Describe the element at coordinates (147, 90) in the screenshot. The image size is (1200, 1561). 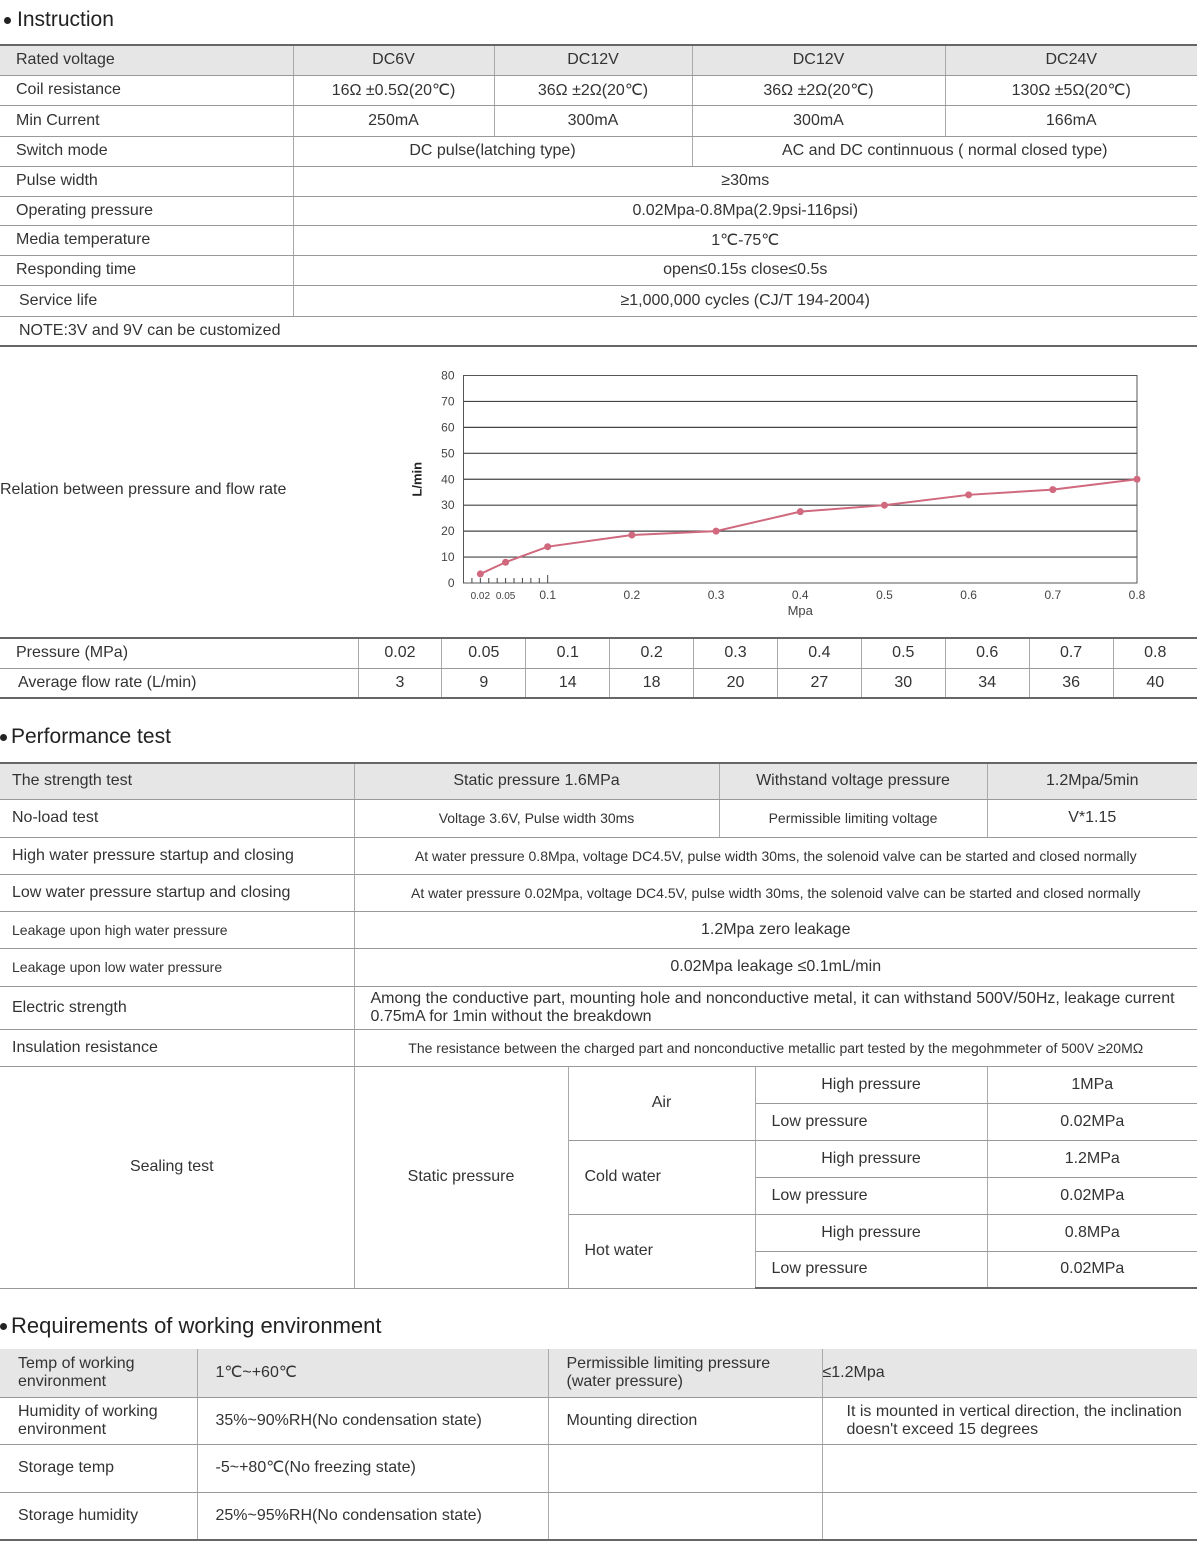
I see `row-label: Coil resistance` at that location.